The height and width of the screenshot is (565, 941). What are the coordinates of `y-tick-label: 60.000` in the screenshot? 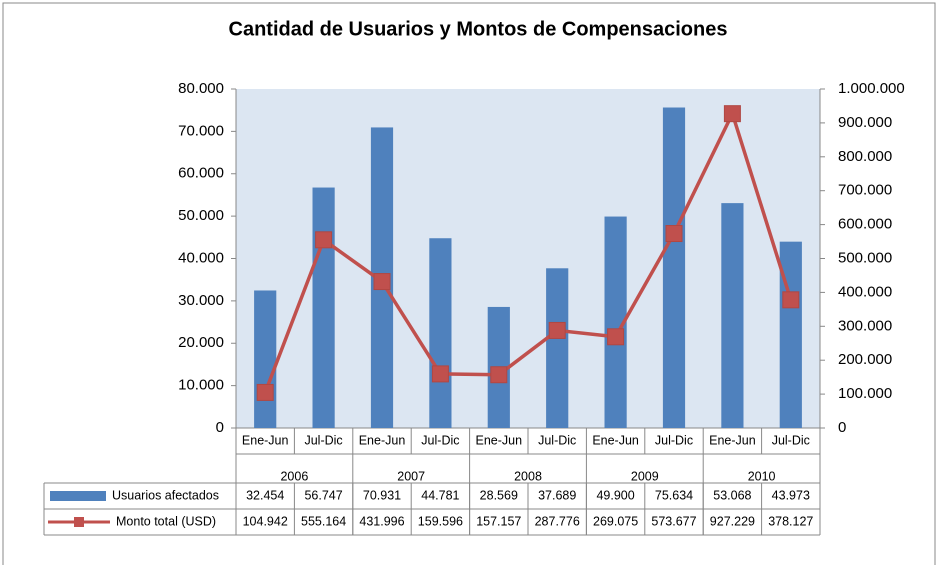 It's located at (201, 173).